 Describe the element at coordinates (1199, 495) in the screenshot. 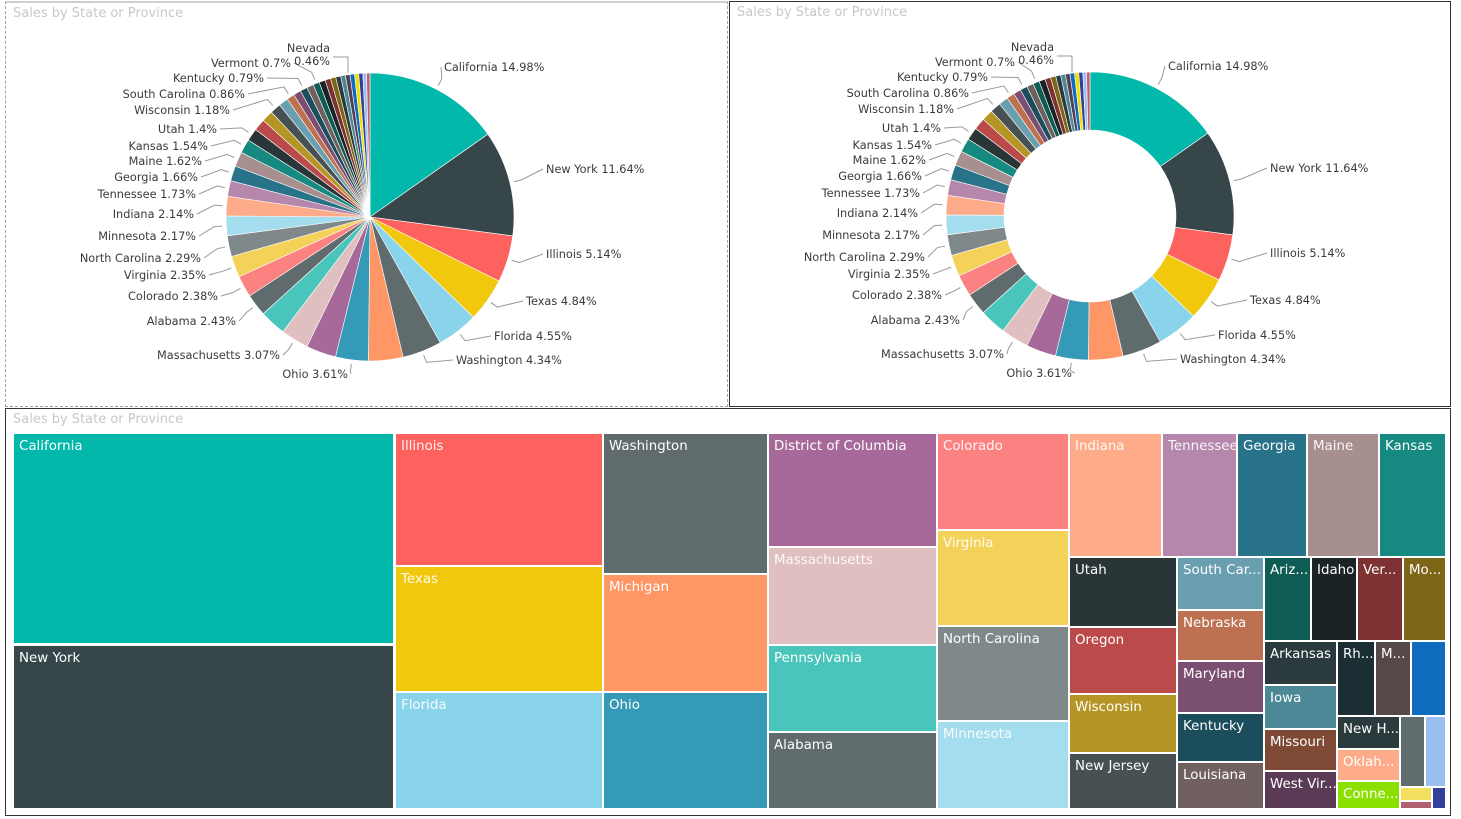

I see `treemap-tile-tennessee: Tennessee` at that location.